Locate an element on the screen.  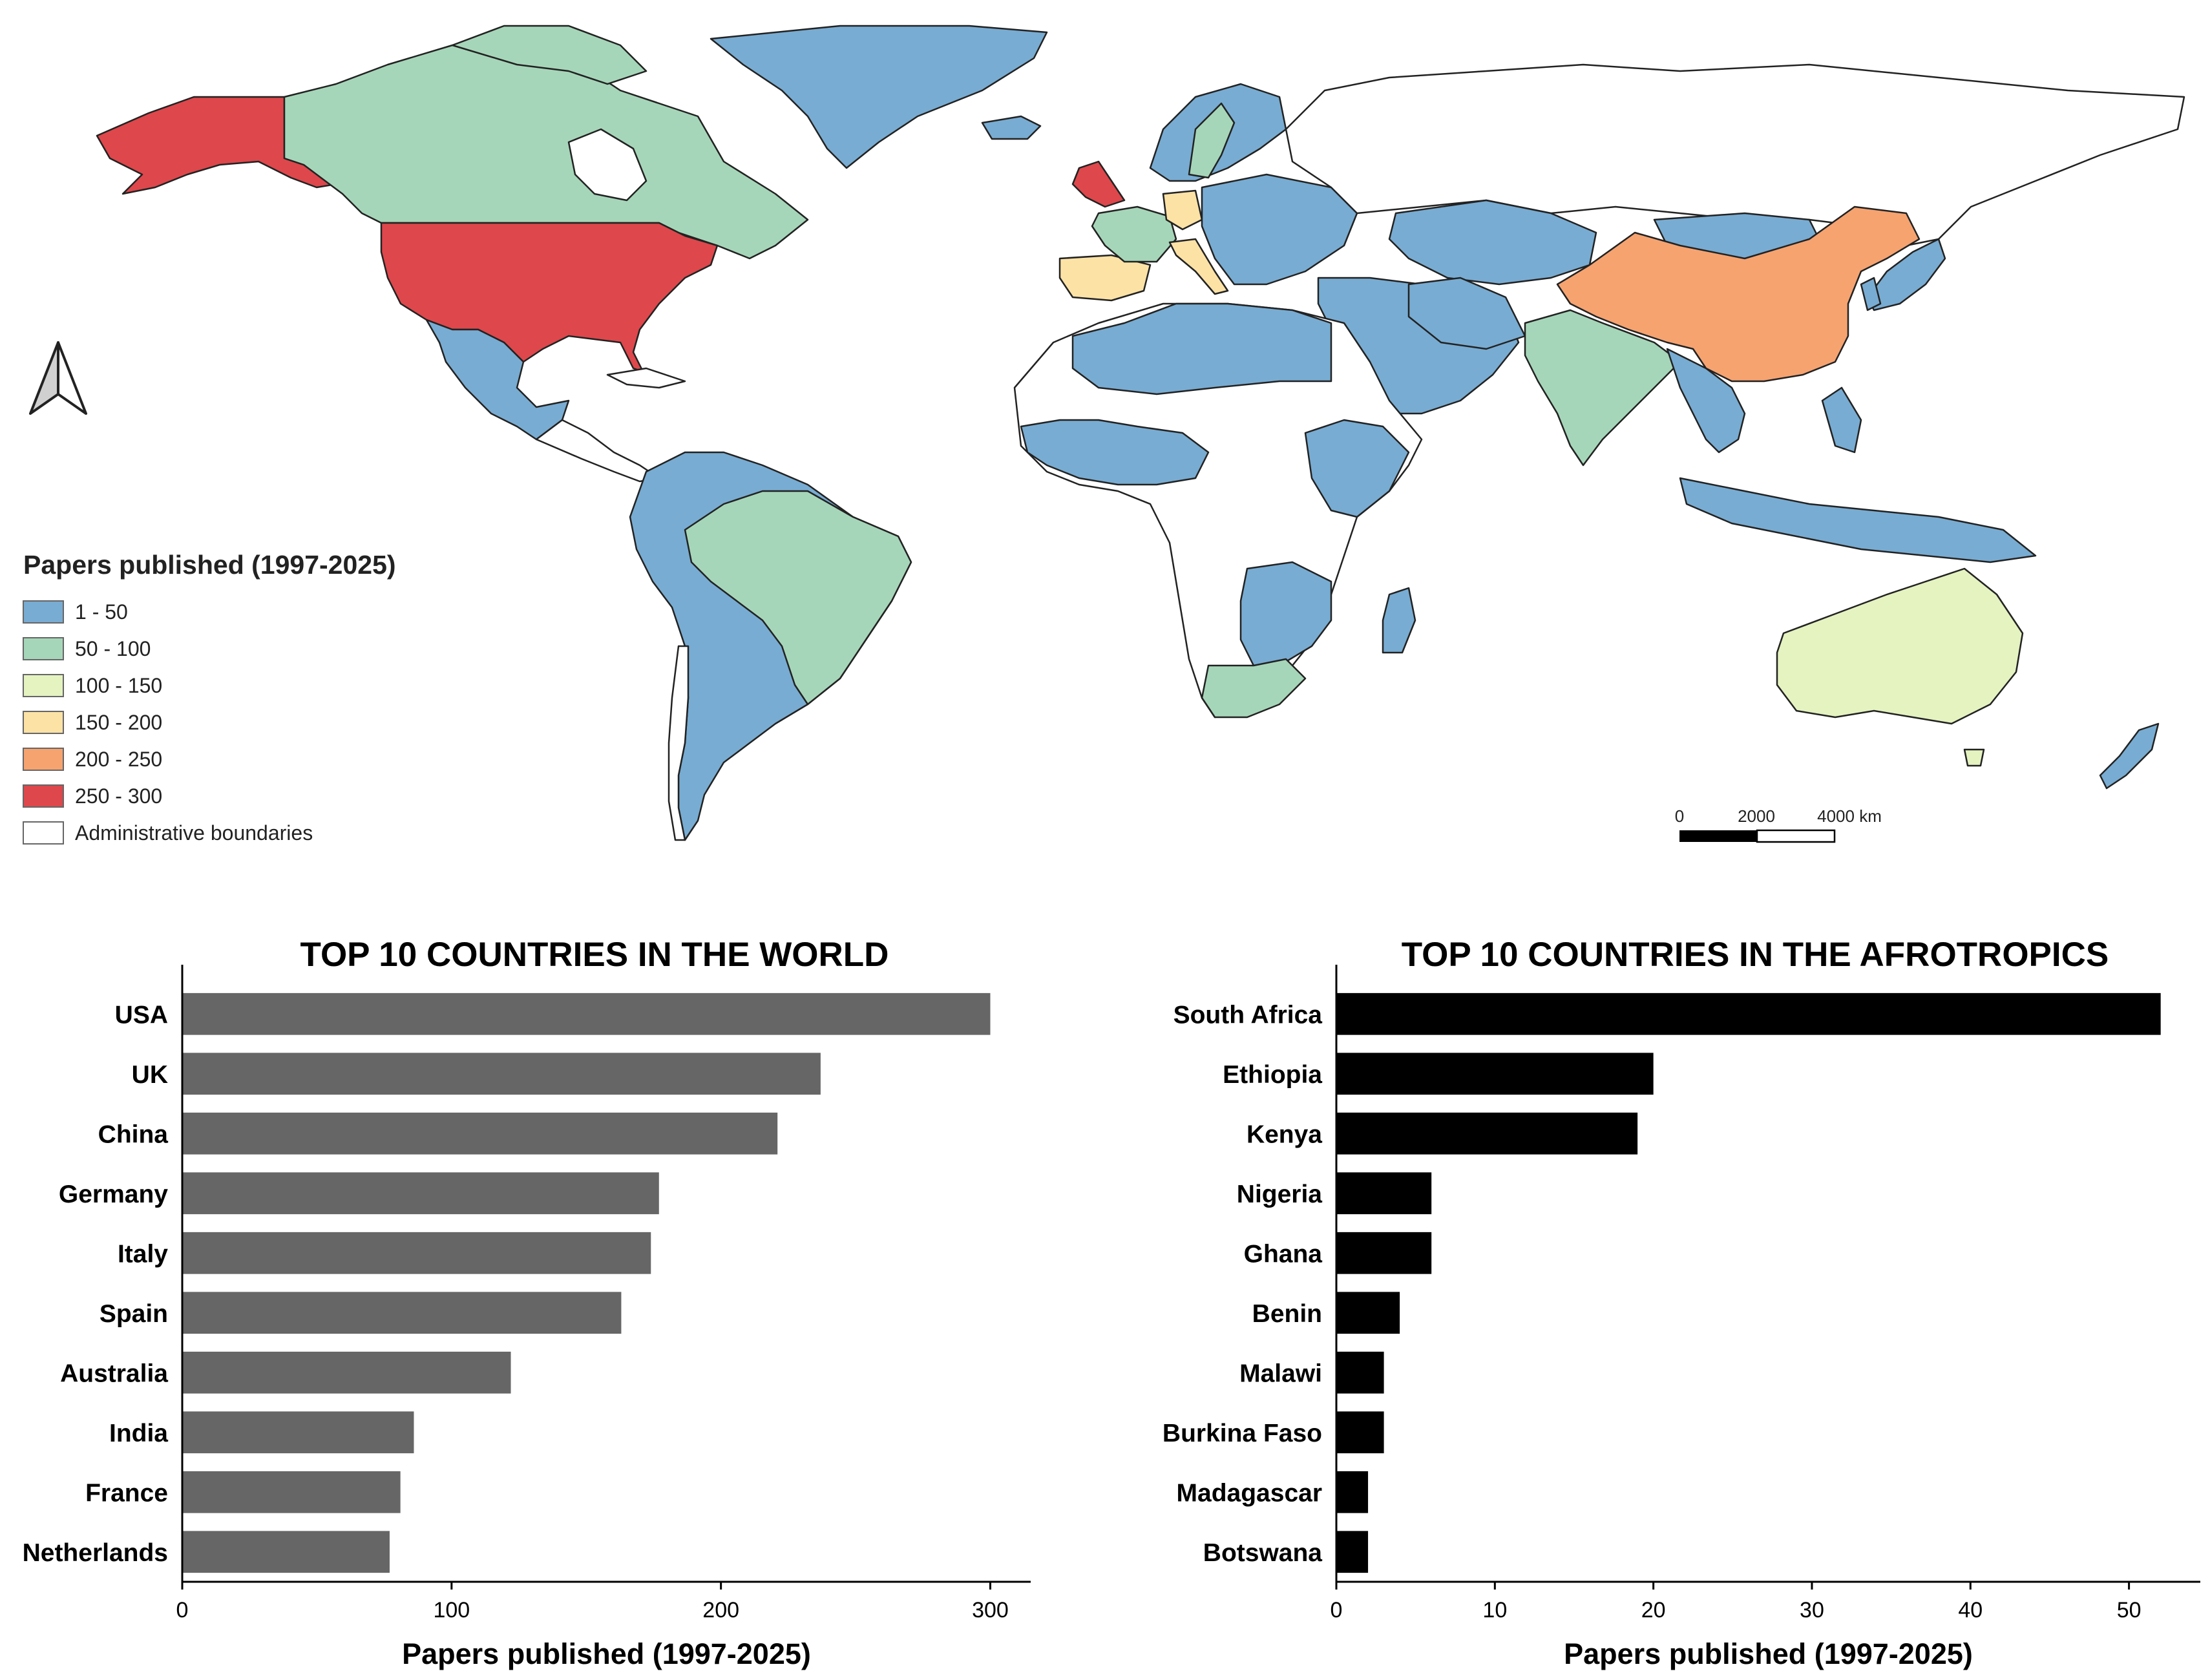
tasmania-shape is located at coordinates (1974, 758).